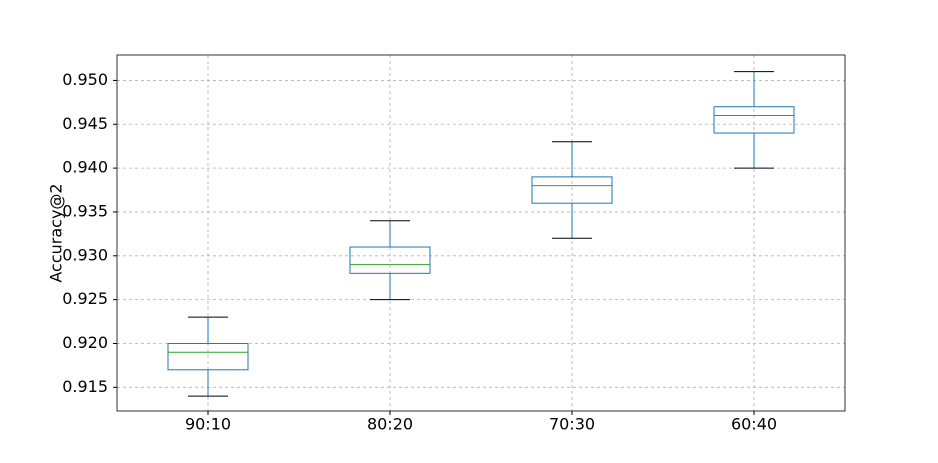 The height and width of the screenshot is (463, 938). I want to click on x-tick-label: 70:30, so click(572, 424).